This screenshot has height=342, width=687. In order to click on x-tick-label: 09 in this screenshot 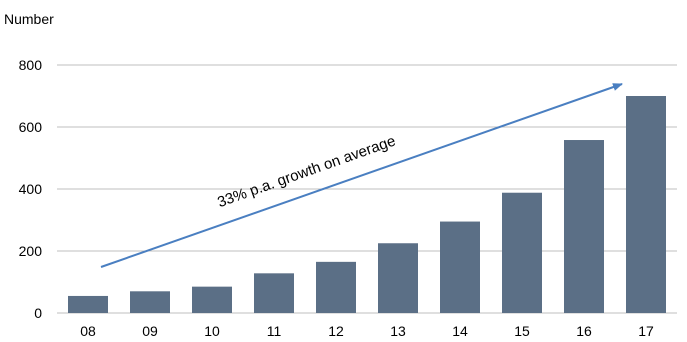, I will do `click(150, 331)`.